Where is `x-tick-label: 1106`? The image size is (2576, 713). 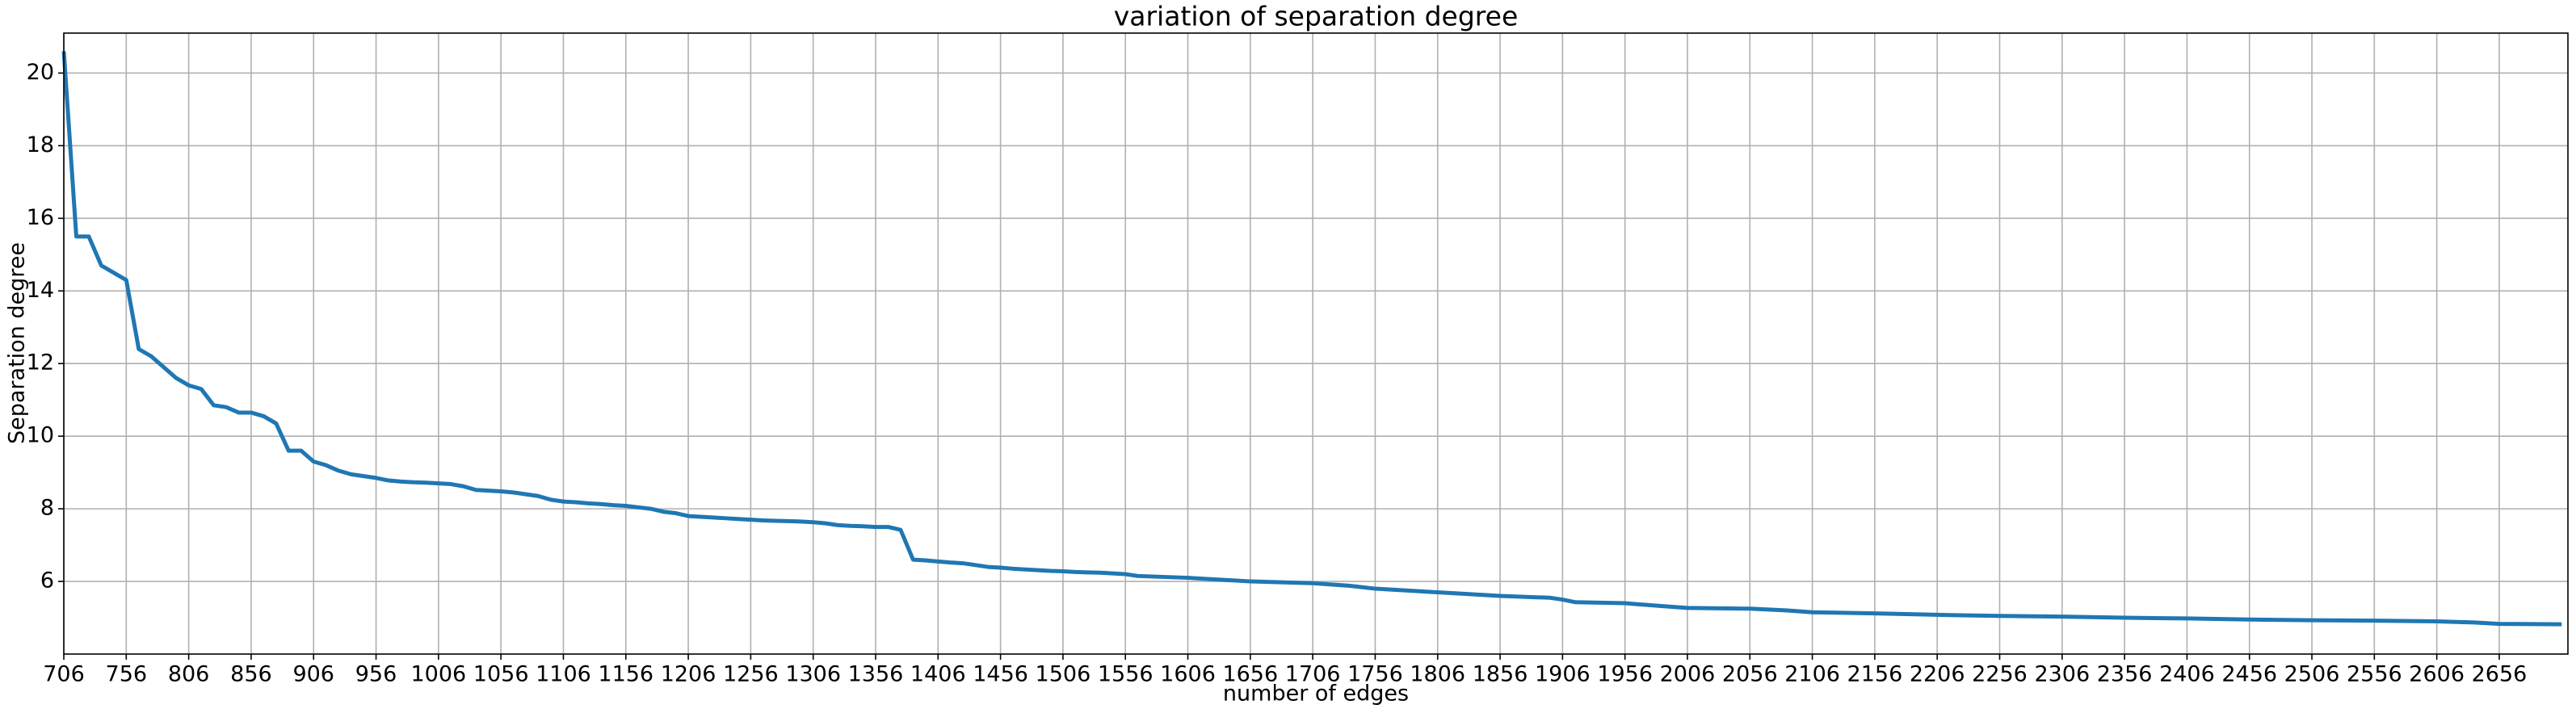
x-tick-label: 1106 is located at coordinates (563, 674).